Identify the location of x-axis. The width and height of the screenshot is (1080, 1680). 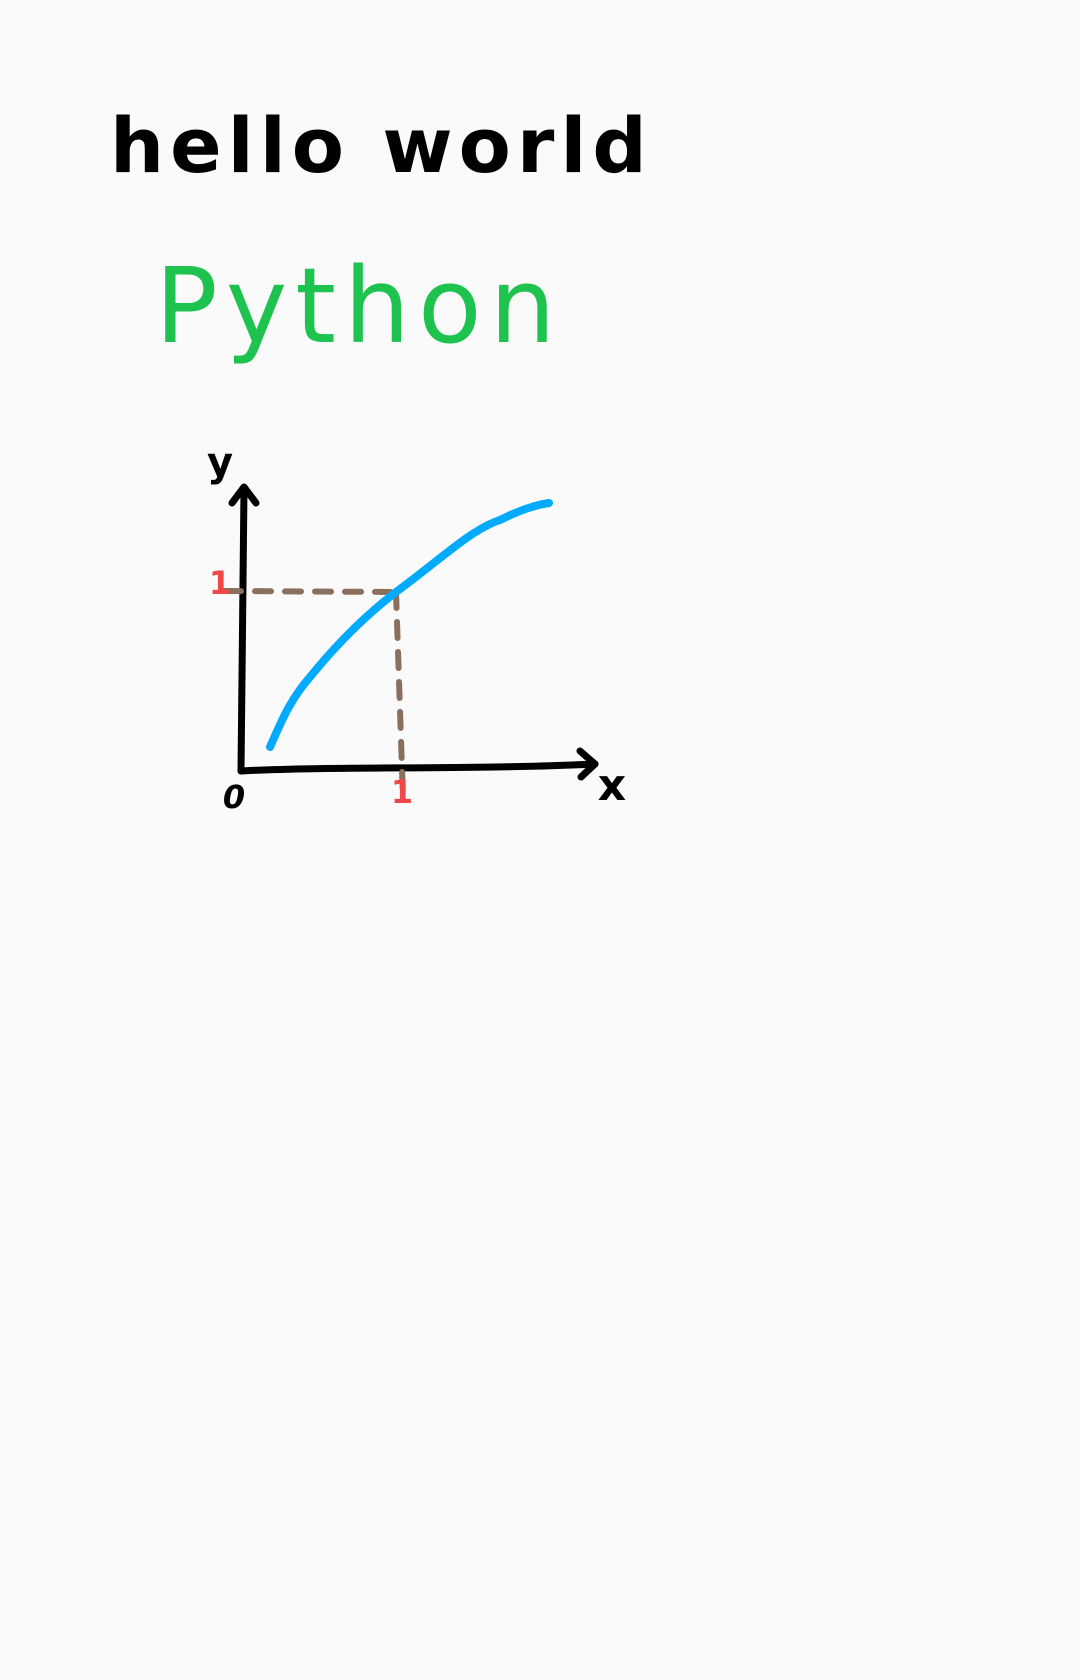
(418, 767).